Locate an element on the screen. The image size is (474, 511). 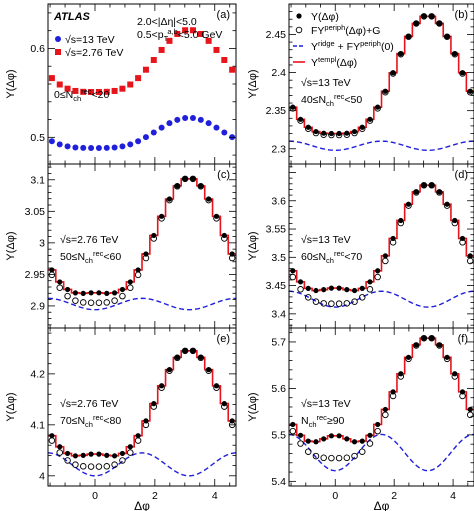
y-tick-label: 5.4 is located at coordinates (278, 482).